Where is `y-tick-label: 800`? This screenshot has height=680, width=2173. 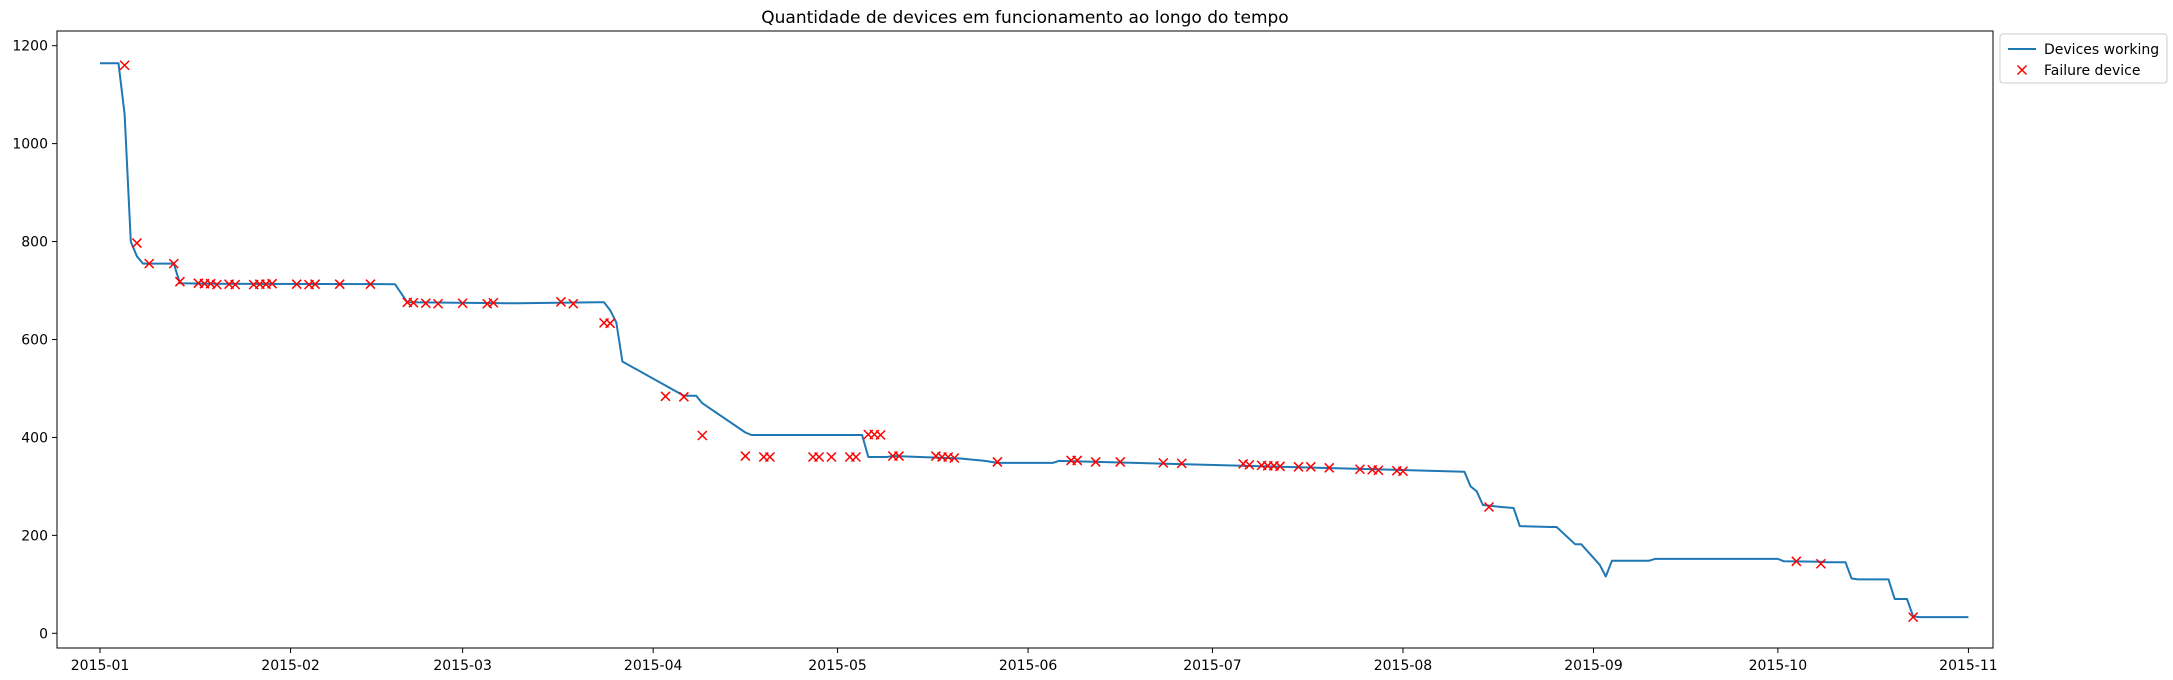
y-tick-label: 800 is located at coordinates (34, 243).